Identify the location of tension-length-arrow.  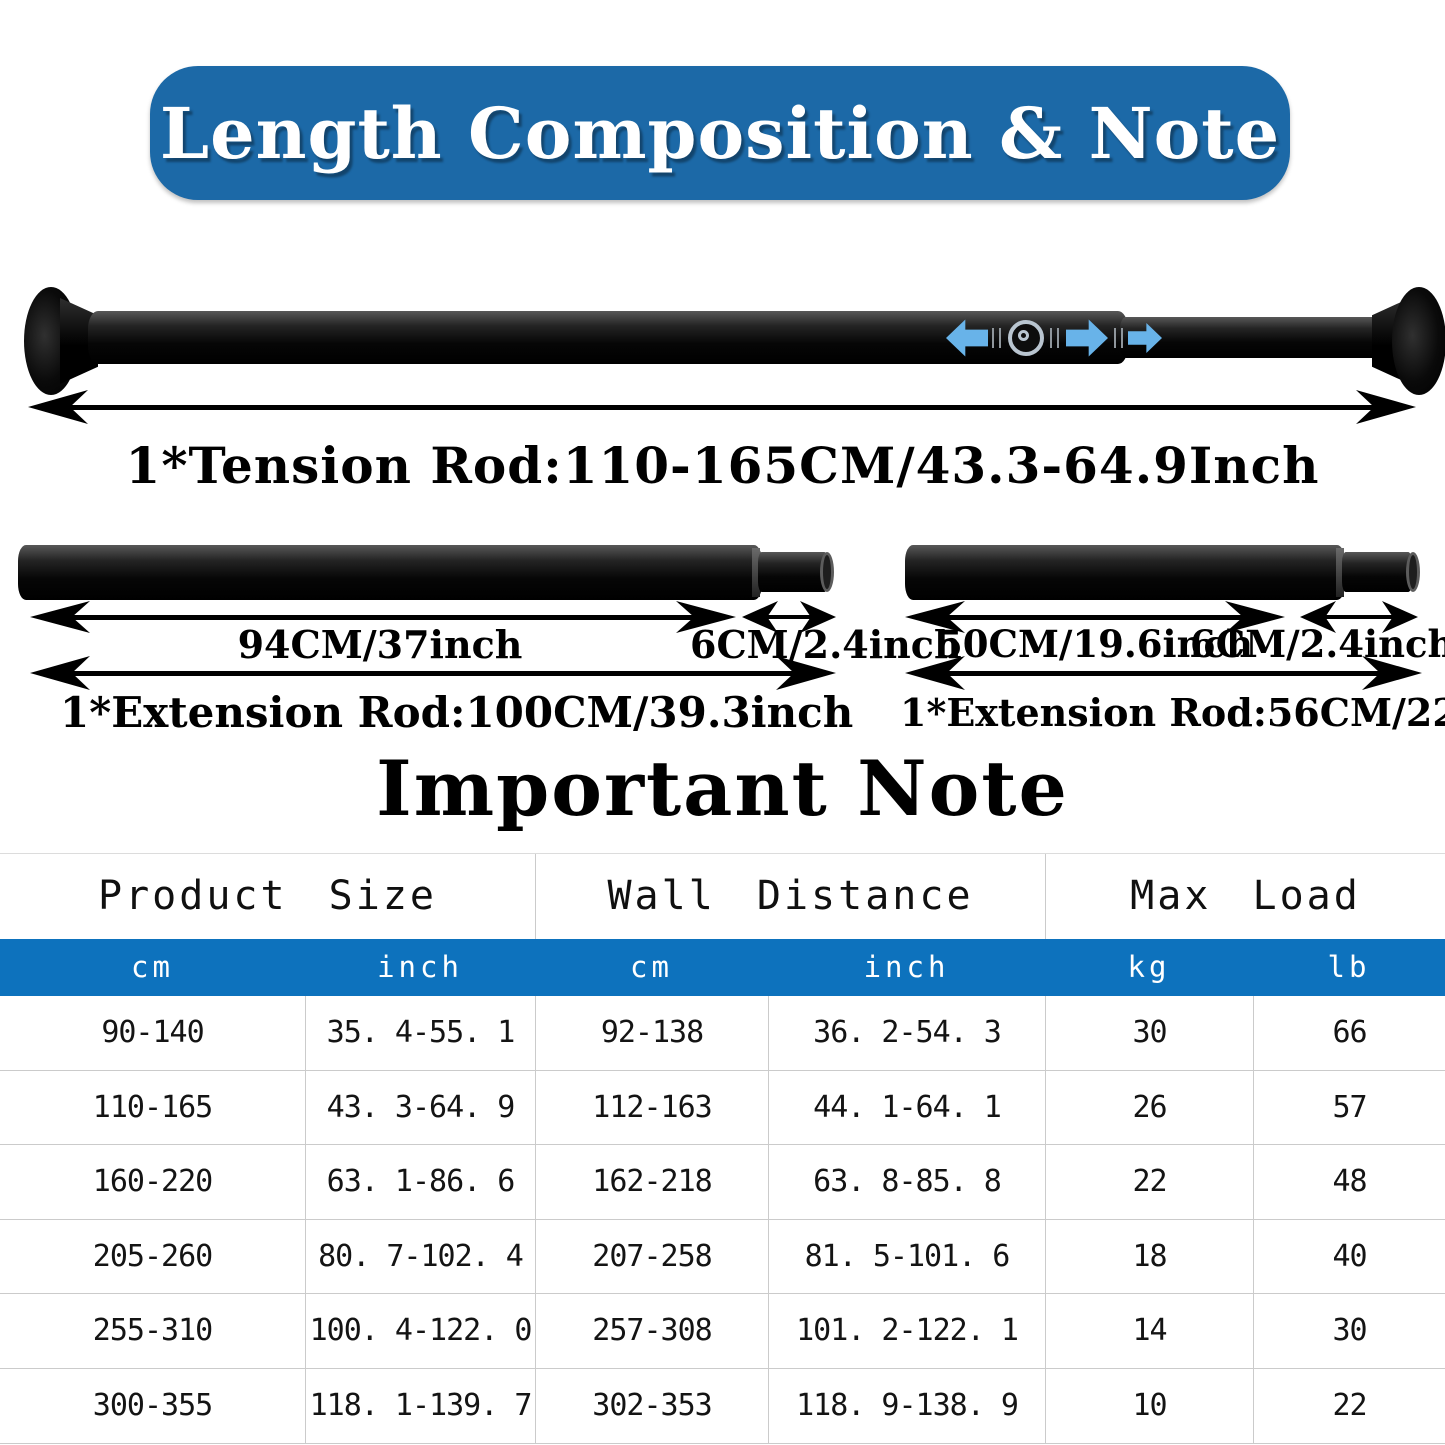
(722, 407).